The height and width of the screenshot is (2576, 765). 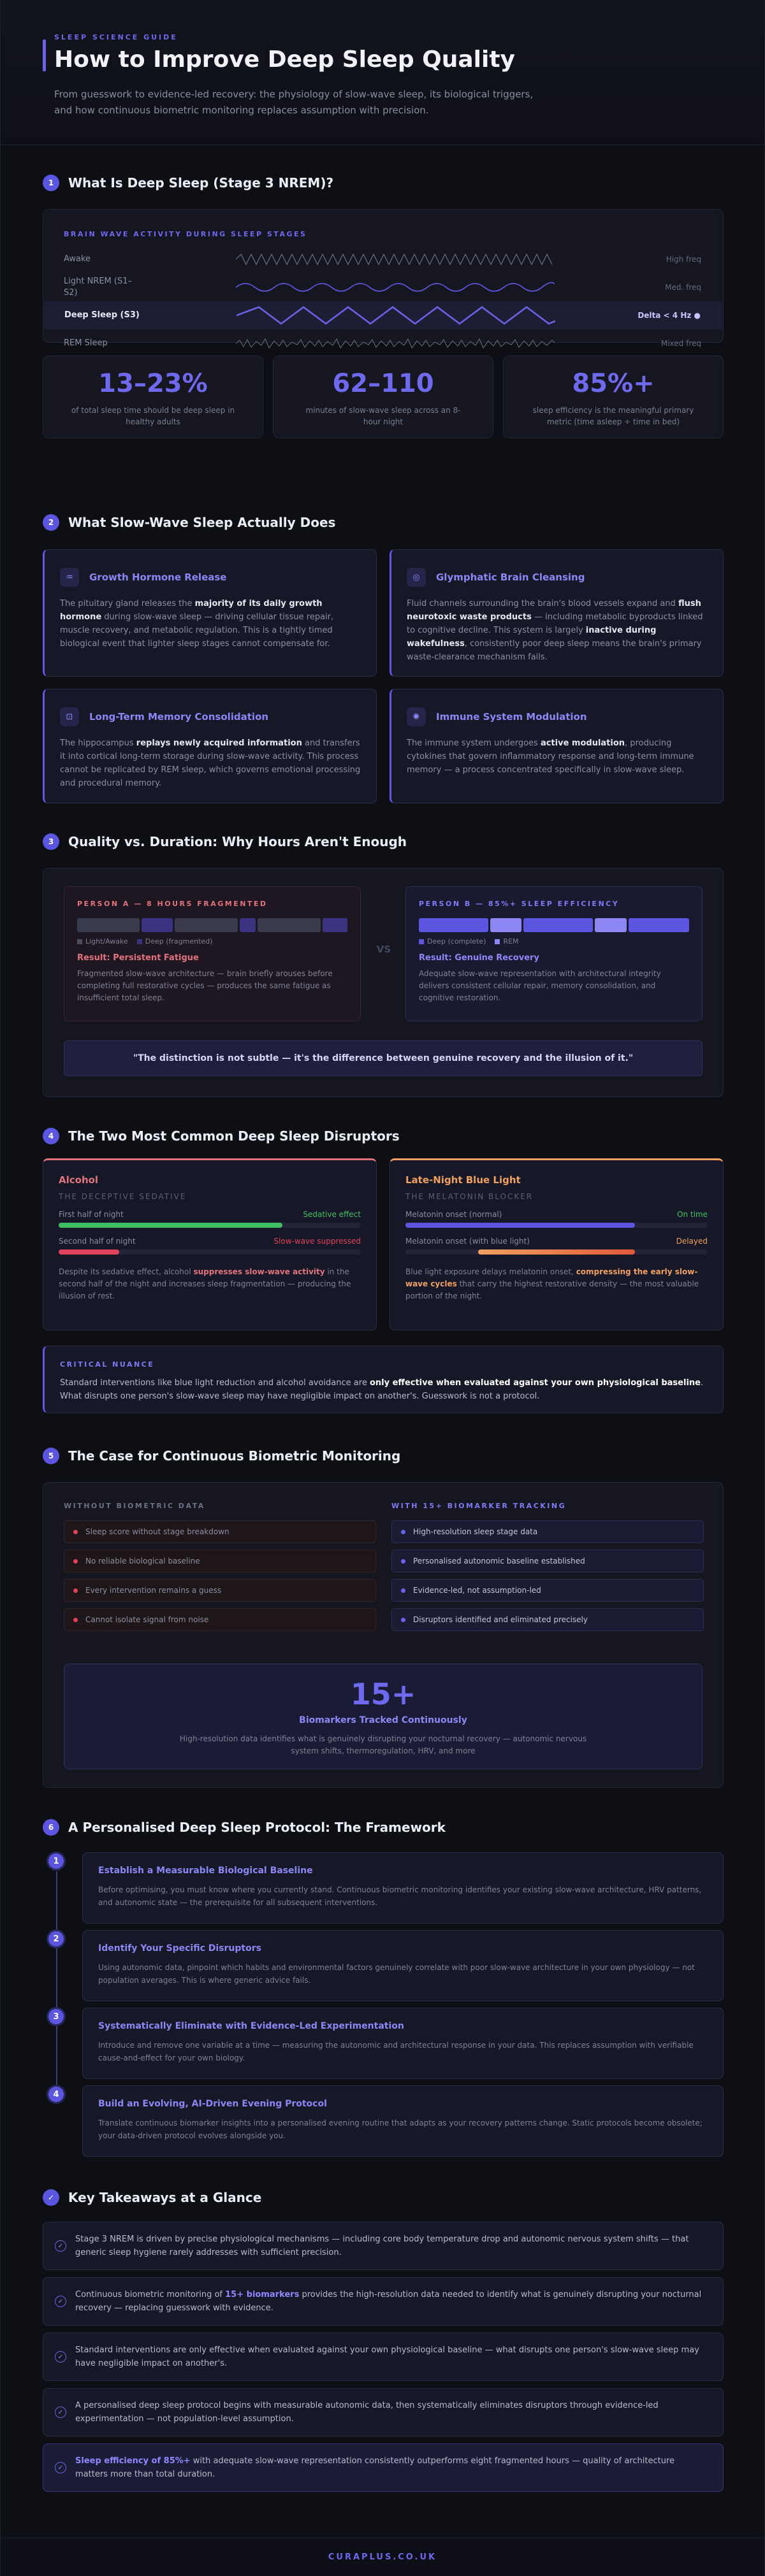 I want to click on step-number: 4, so click(x=56, y=2094).